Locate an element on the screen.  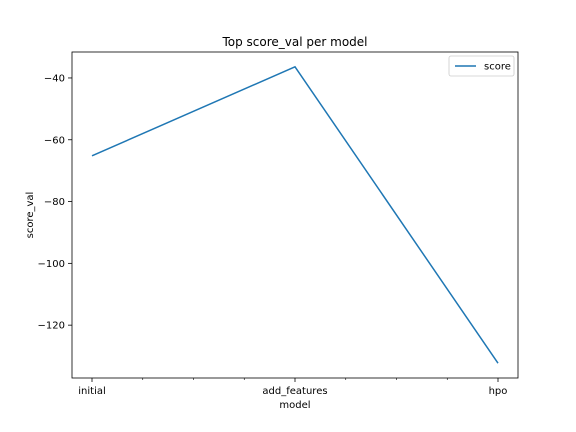
x-tick-label: initial is located at coordinates (92, 391).